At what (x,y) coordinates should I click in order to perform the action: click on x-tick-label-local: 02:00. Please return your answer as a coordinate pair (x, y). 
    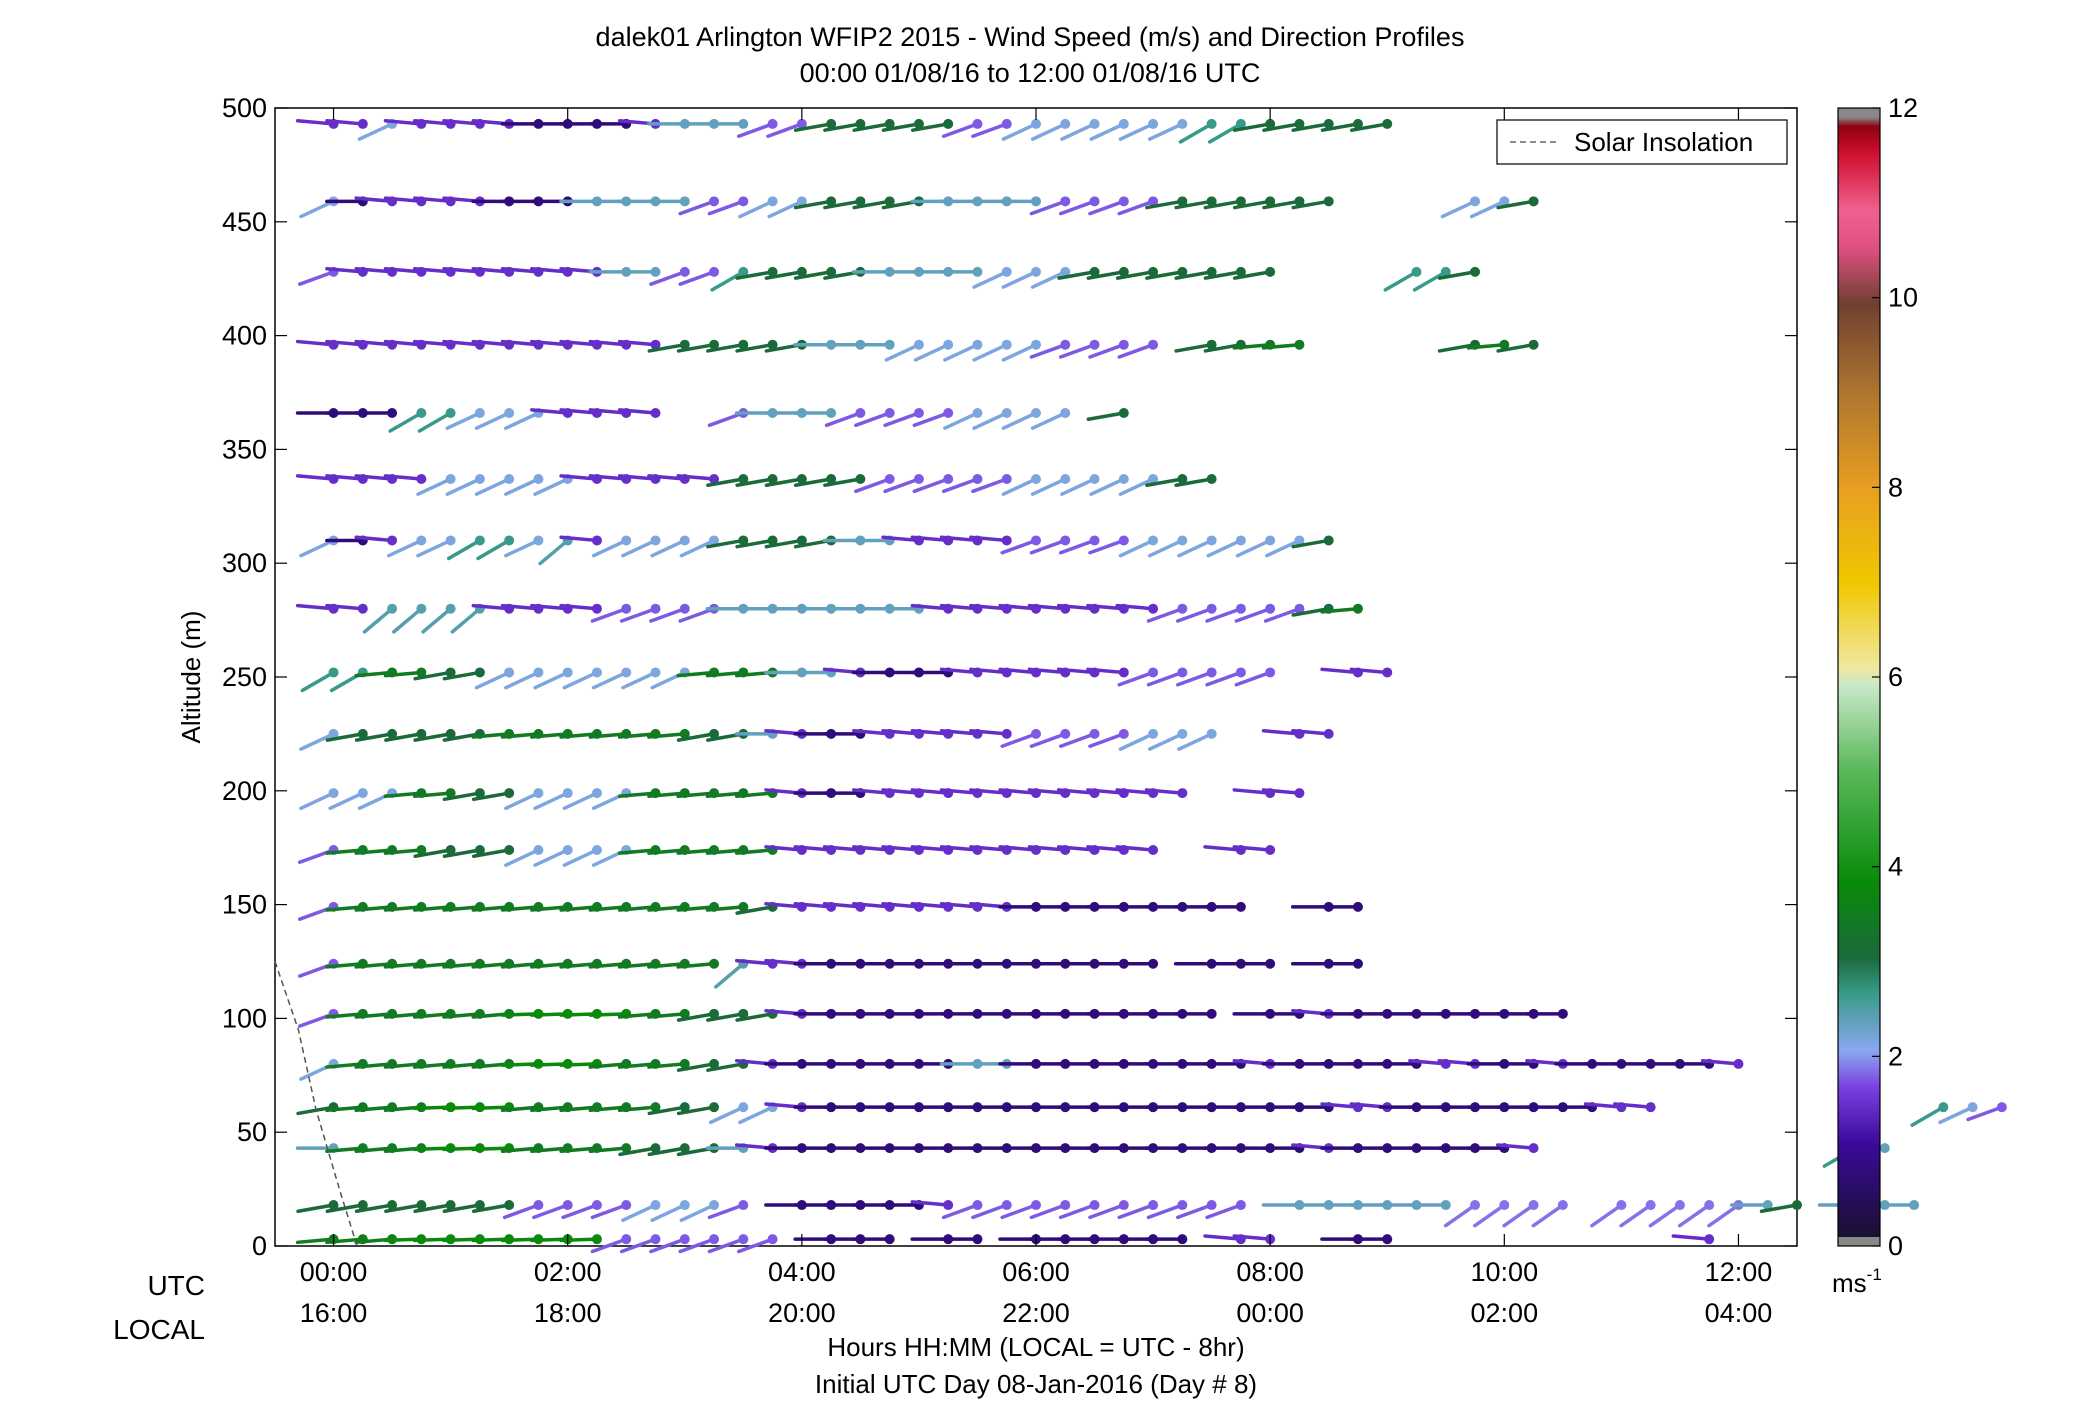
    Looking at the image, I should click on (1505, 1313).